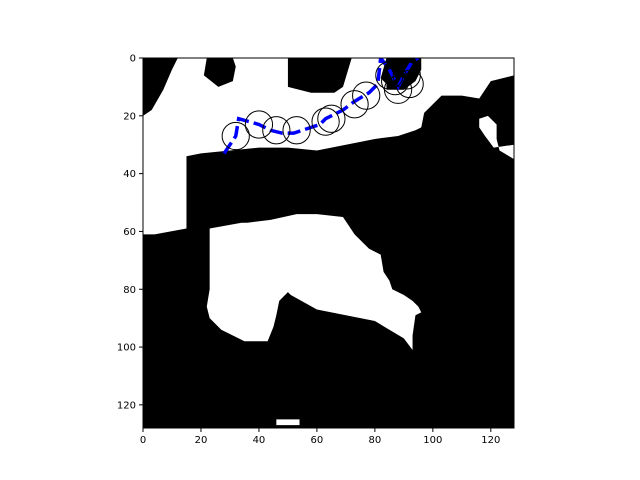 Image resolution: width=640 pixels, height=480 pixels. I want to click on x-axis: 0 20 40 60 80 100 120, so click(320, 437).